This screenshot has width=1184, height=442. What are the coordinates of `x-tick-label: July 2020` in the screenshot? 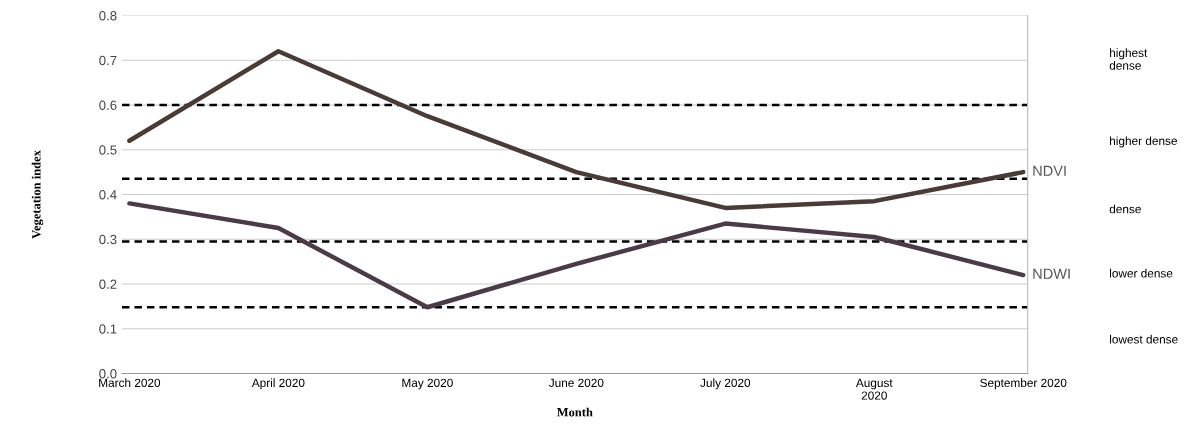 It's located at (725, 384).